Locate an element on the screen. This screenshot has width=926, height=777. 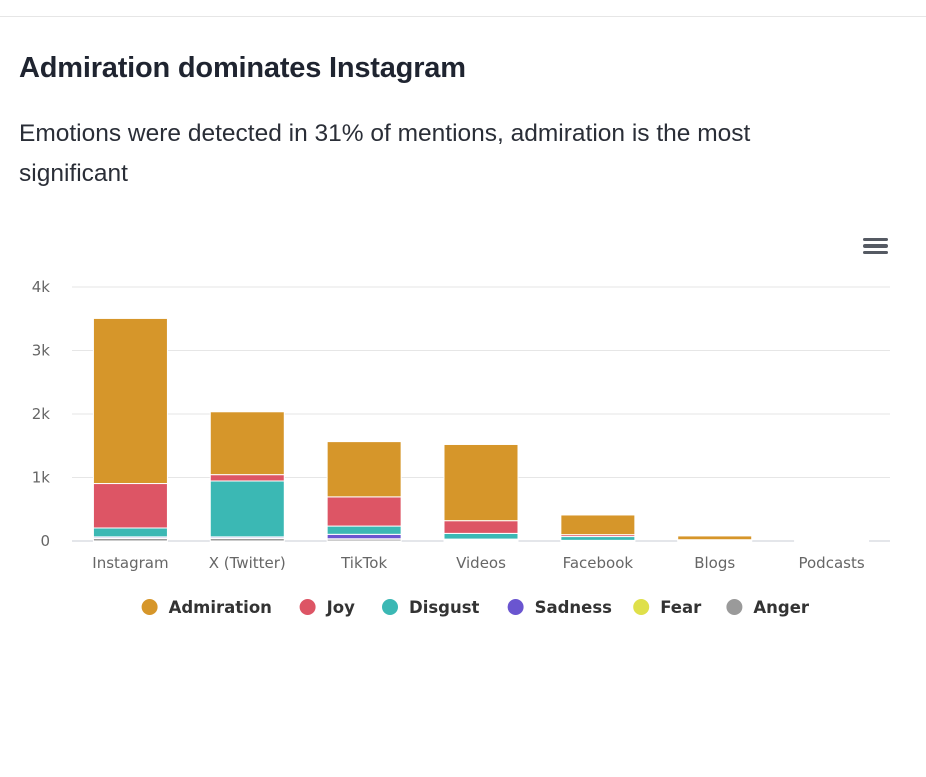
legend-marker-anger is located at coordinates (734, 607).